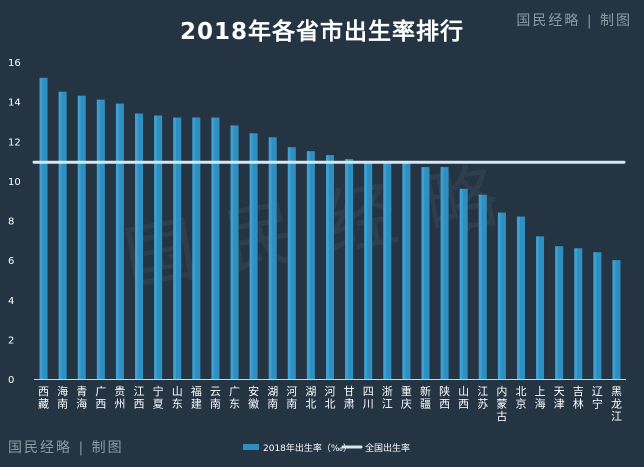  Describe the element at coordinates (310, 398) in the screenshot. I see `x-tick-label: 湖北` at that location.